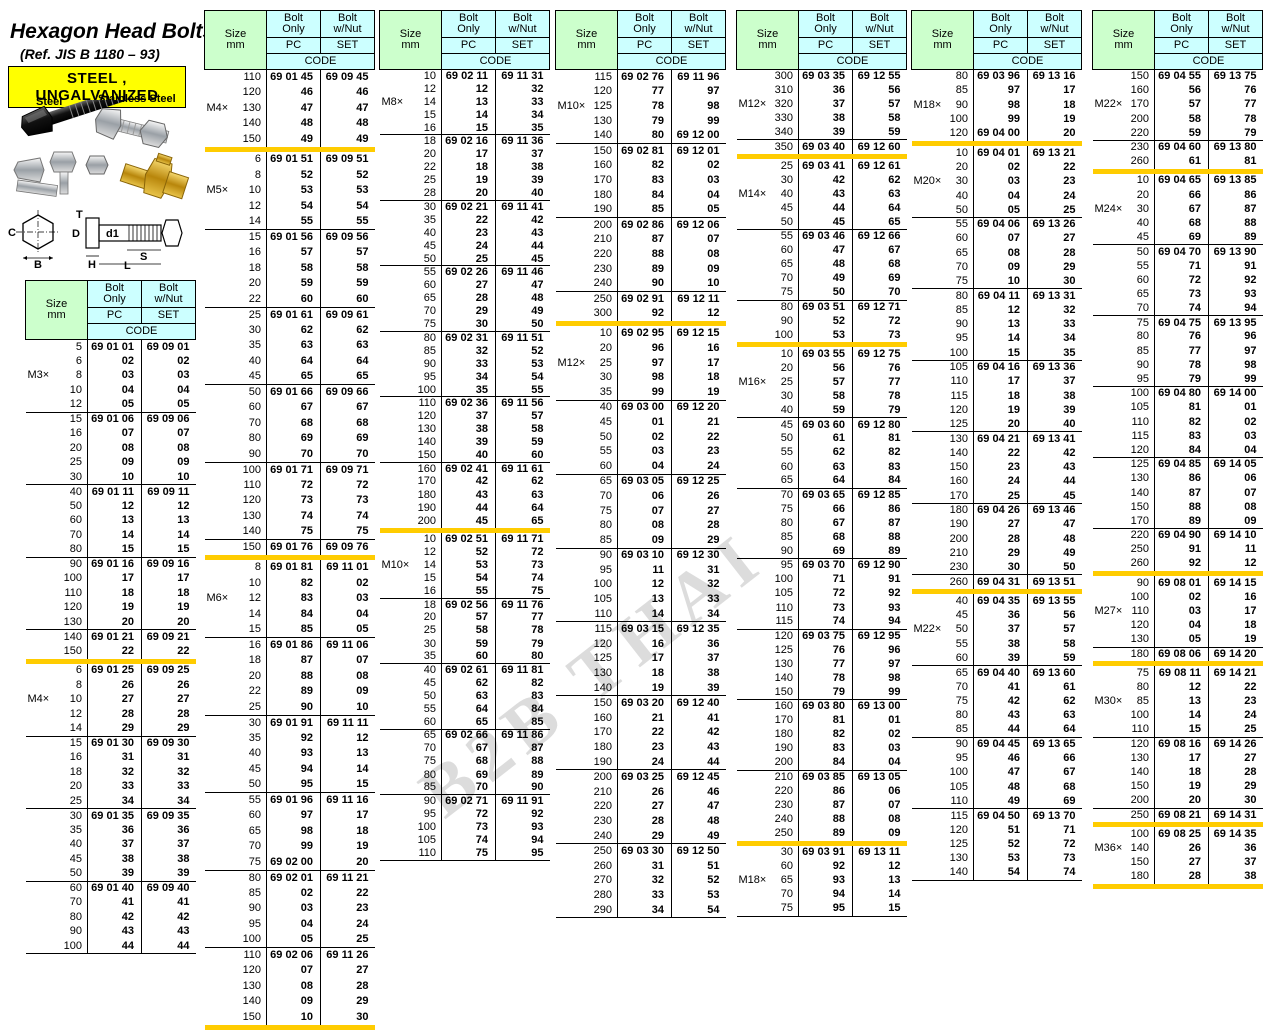 The width and height of the screenshot is (1286, 1030). What do you see at coordinates (1177, 266) in the screenshot?
I see `table-row: 55 71 91` at bounding box center [1177, 266].